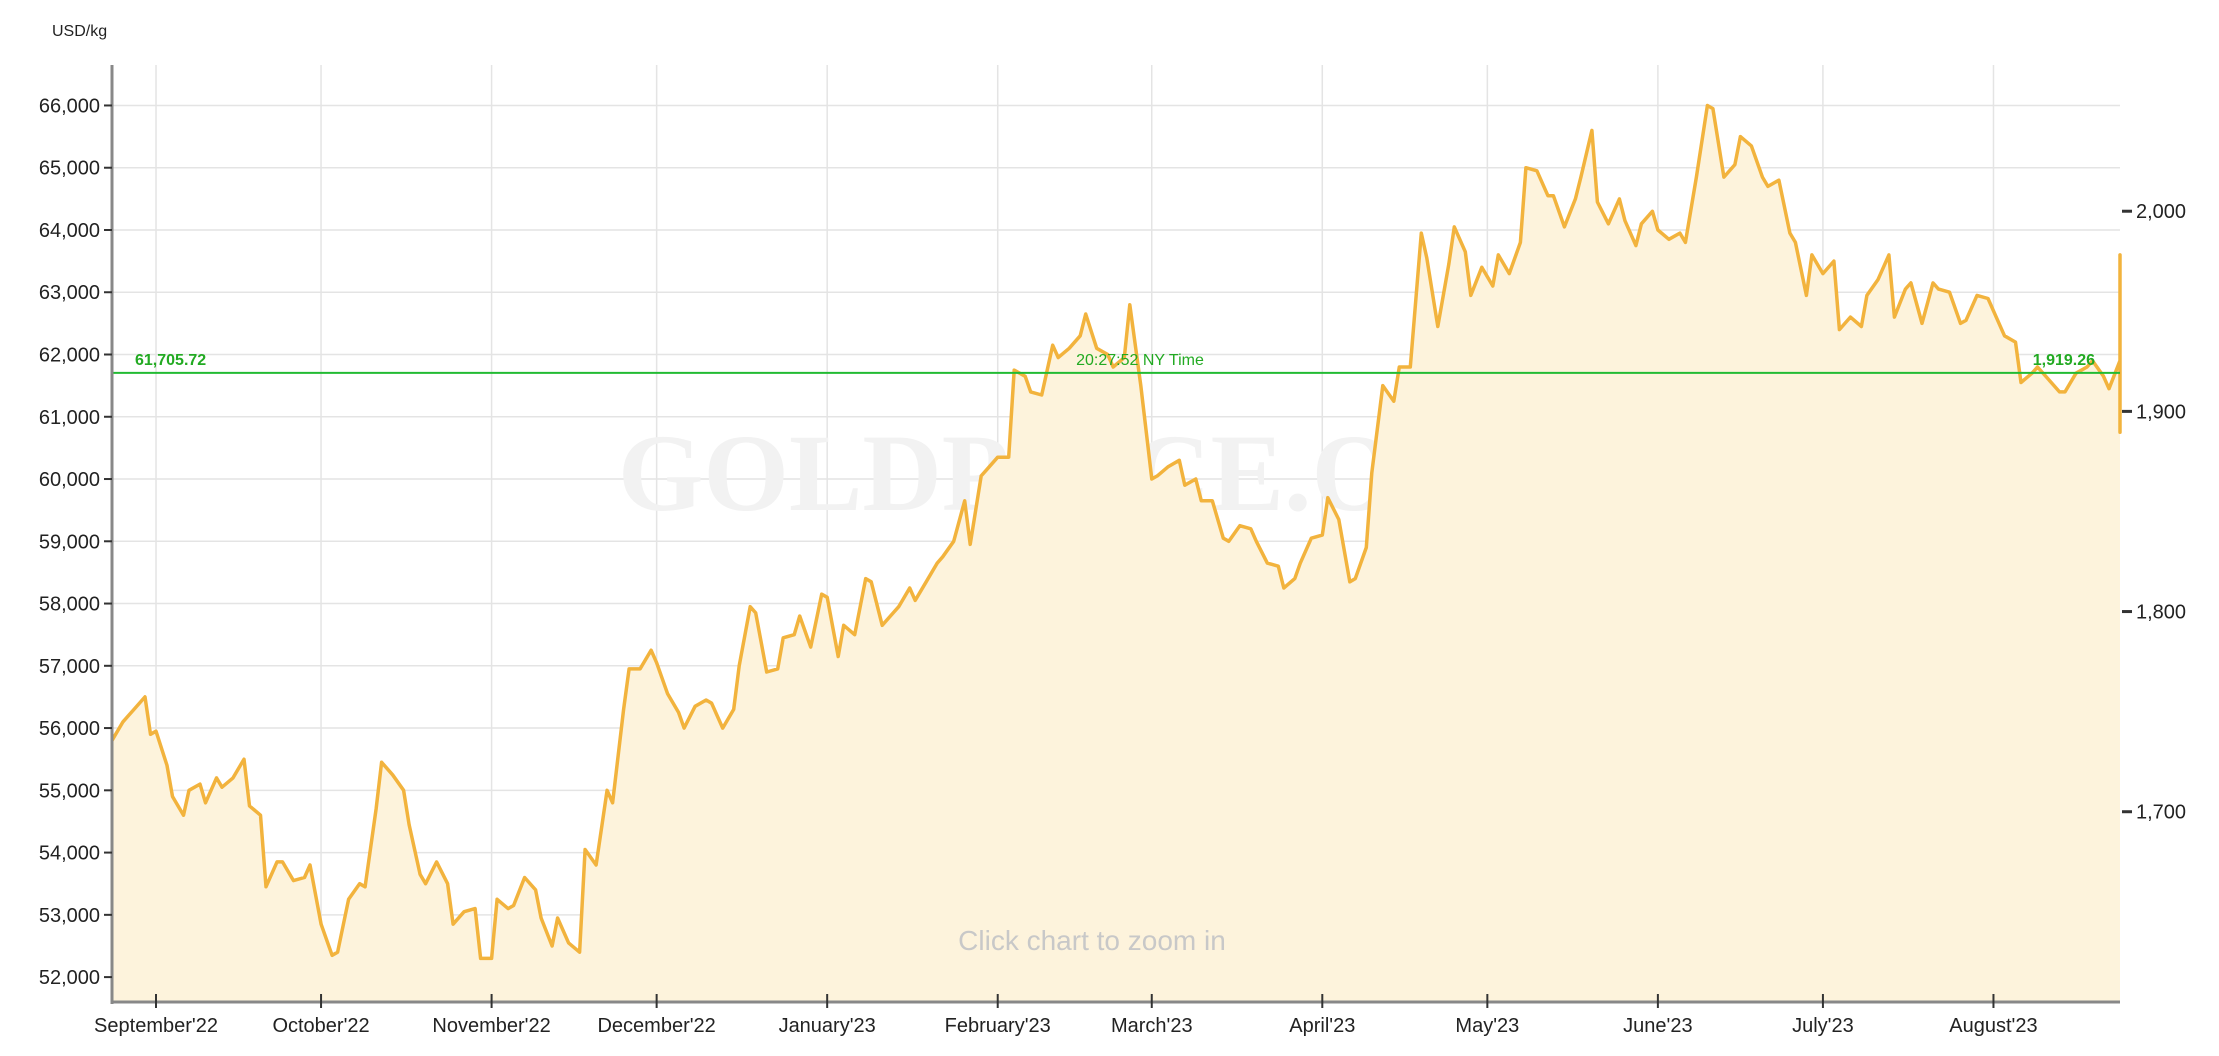  What do you see at coordinates (656, 1026) in the screenshot?
I see `x-tick-label: December'22` at bounding box center [656, 1026].